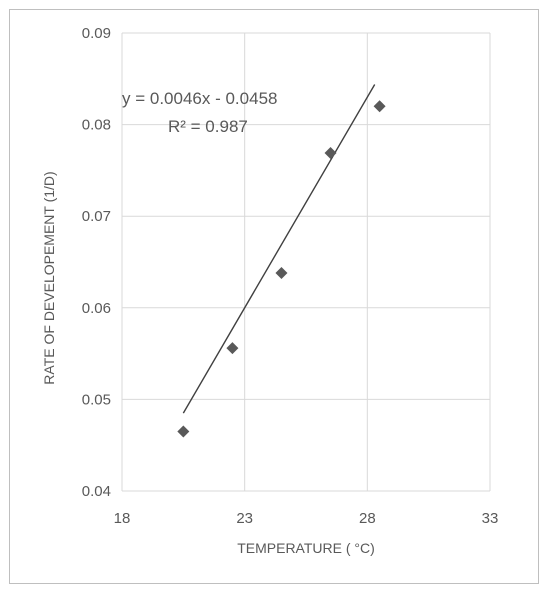 Image resolution: width=550 pixels, height=597 pixels. I want to click on y-tick-label: 0.06, so click(96, 308).